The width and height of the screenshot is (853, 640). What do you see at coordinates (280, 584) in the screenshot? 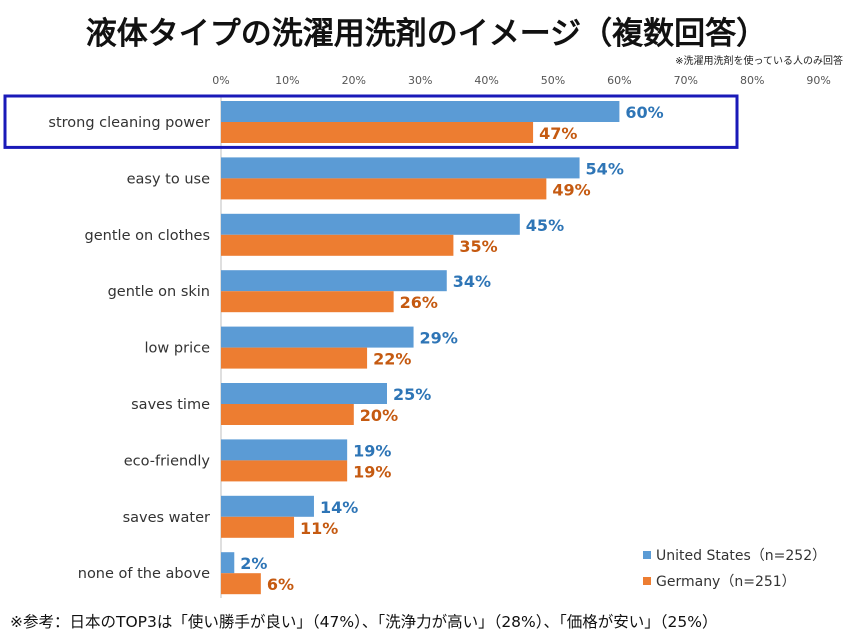
I see `value-label-germany: 6%` at bounding box center [280, 584].